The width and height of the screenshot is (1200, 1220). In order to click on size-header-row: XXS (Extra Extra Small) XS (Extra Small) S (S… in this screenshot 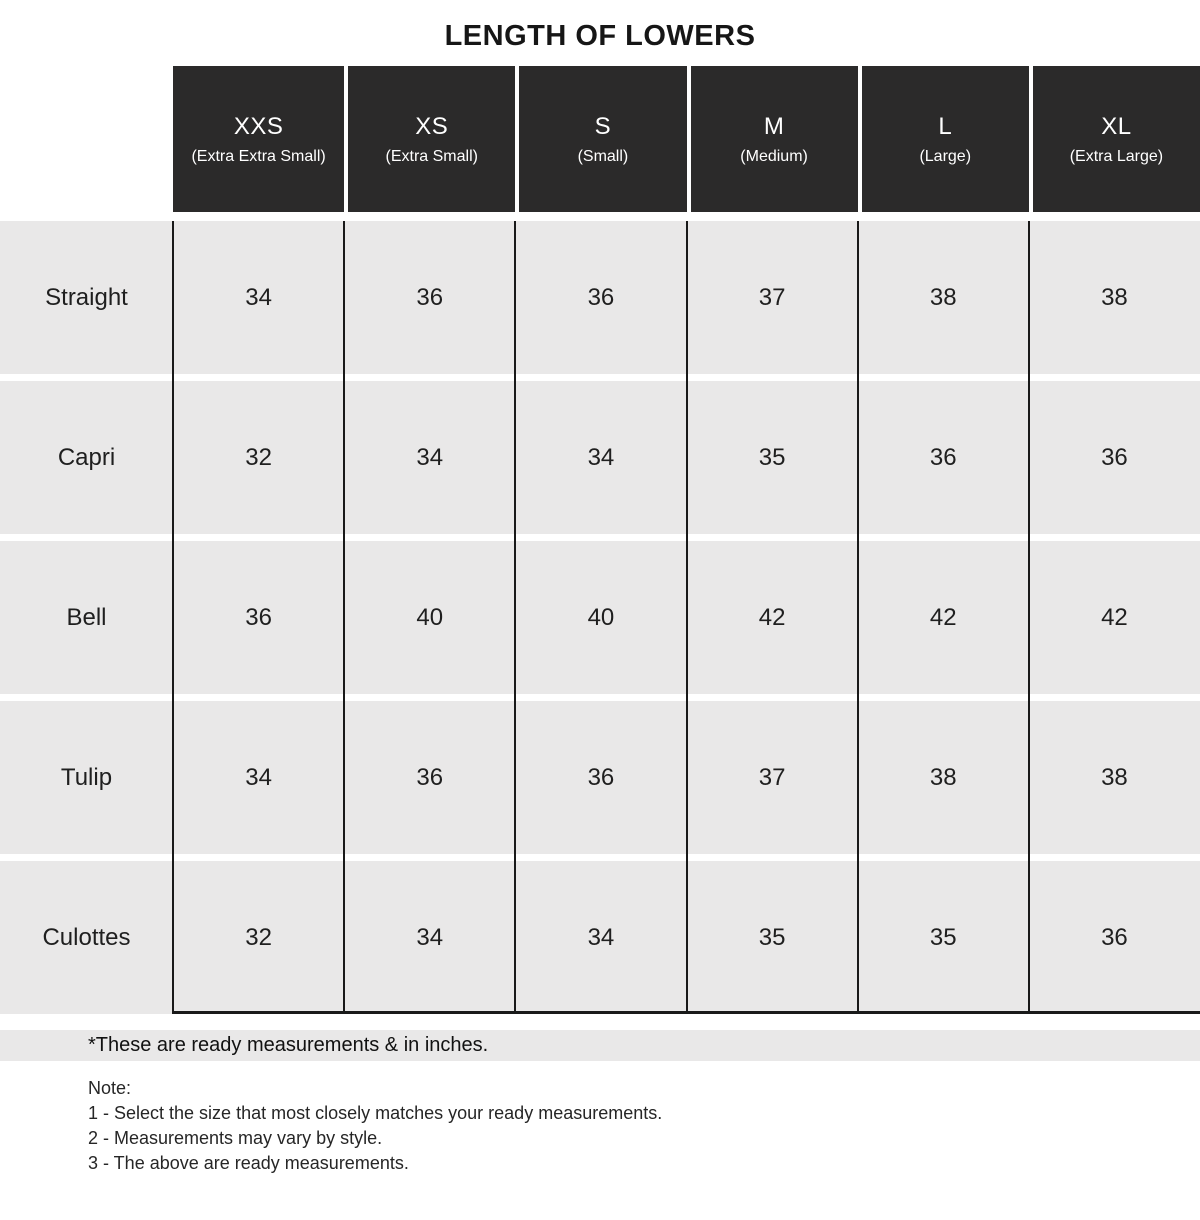, I will do `click(686, 139)`.